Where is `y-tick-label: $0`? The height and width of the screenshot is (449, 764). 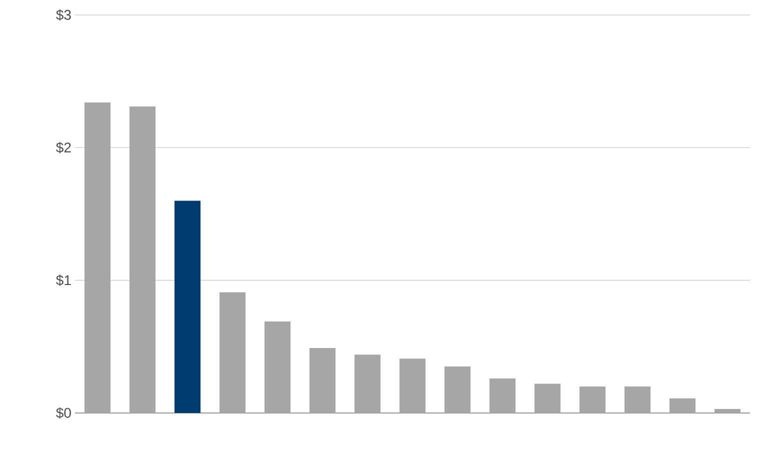 y-tick-label: $0 is located at coordinates (63, 413).